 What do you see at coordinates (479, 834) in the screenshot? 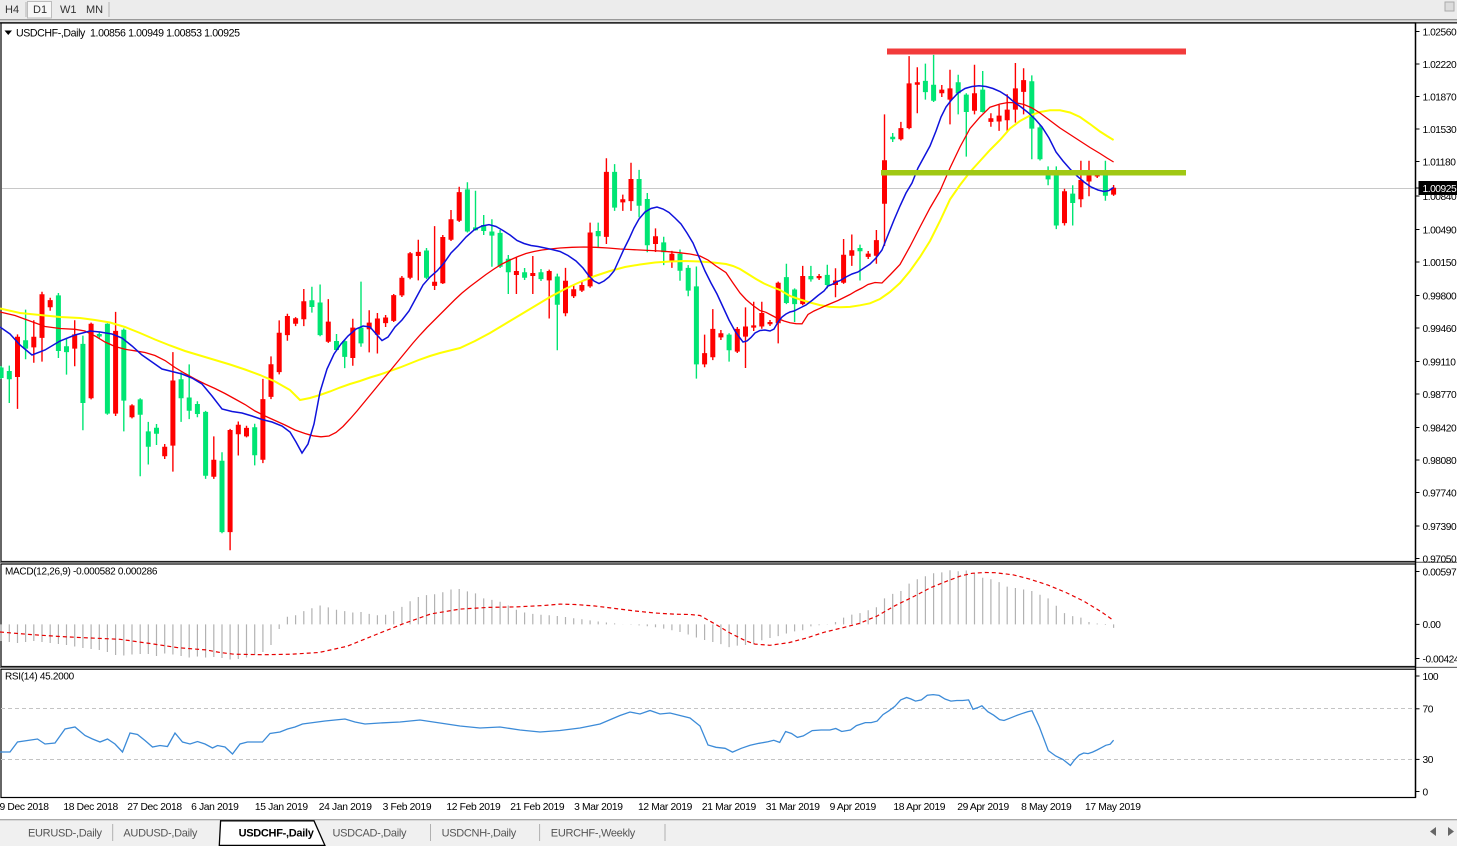
I see `svg-text: USDCNH-,Daily` at bounding box center [479, 834].